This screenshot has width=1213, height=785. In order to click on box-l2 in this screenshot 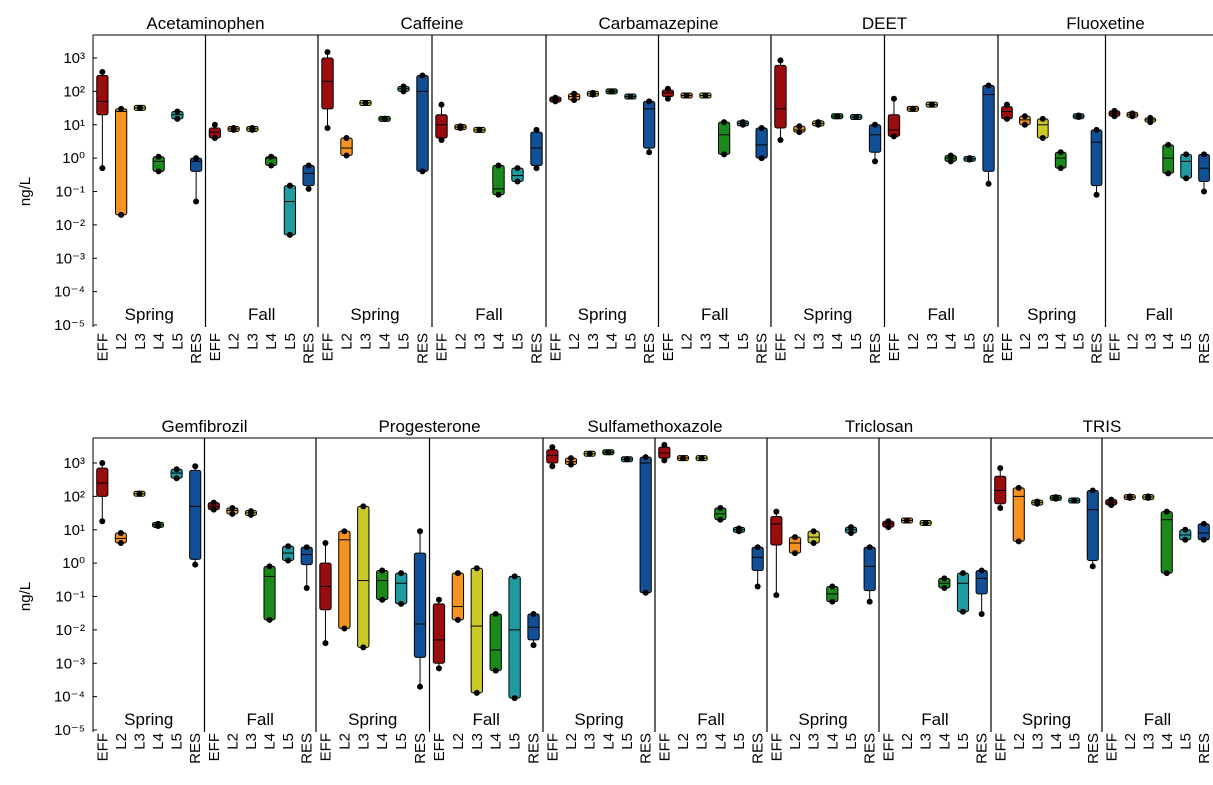, I will do `click(458, 596)`.